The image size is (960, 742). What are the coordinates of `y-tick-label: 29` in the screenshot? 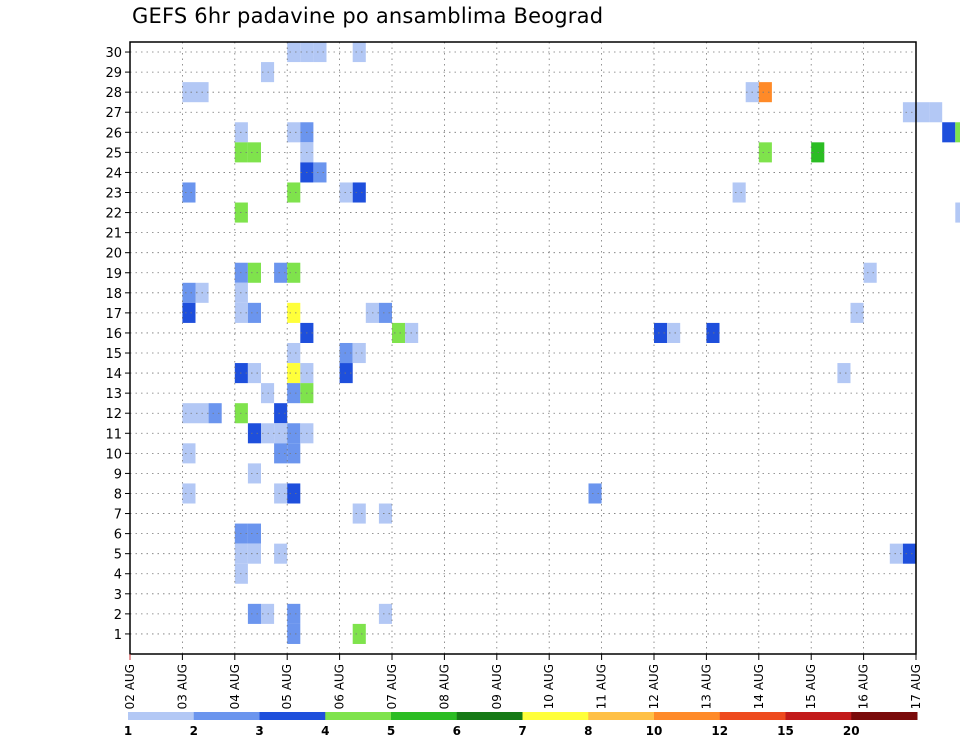 It's located at (113, 73).